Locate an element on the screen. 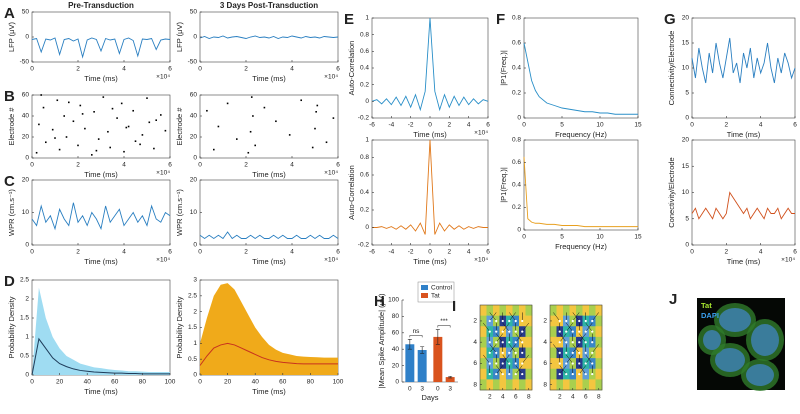 This screenshot has width=800, height=414. nucleus is located at coordinates (735, 320).